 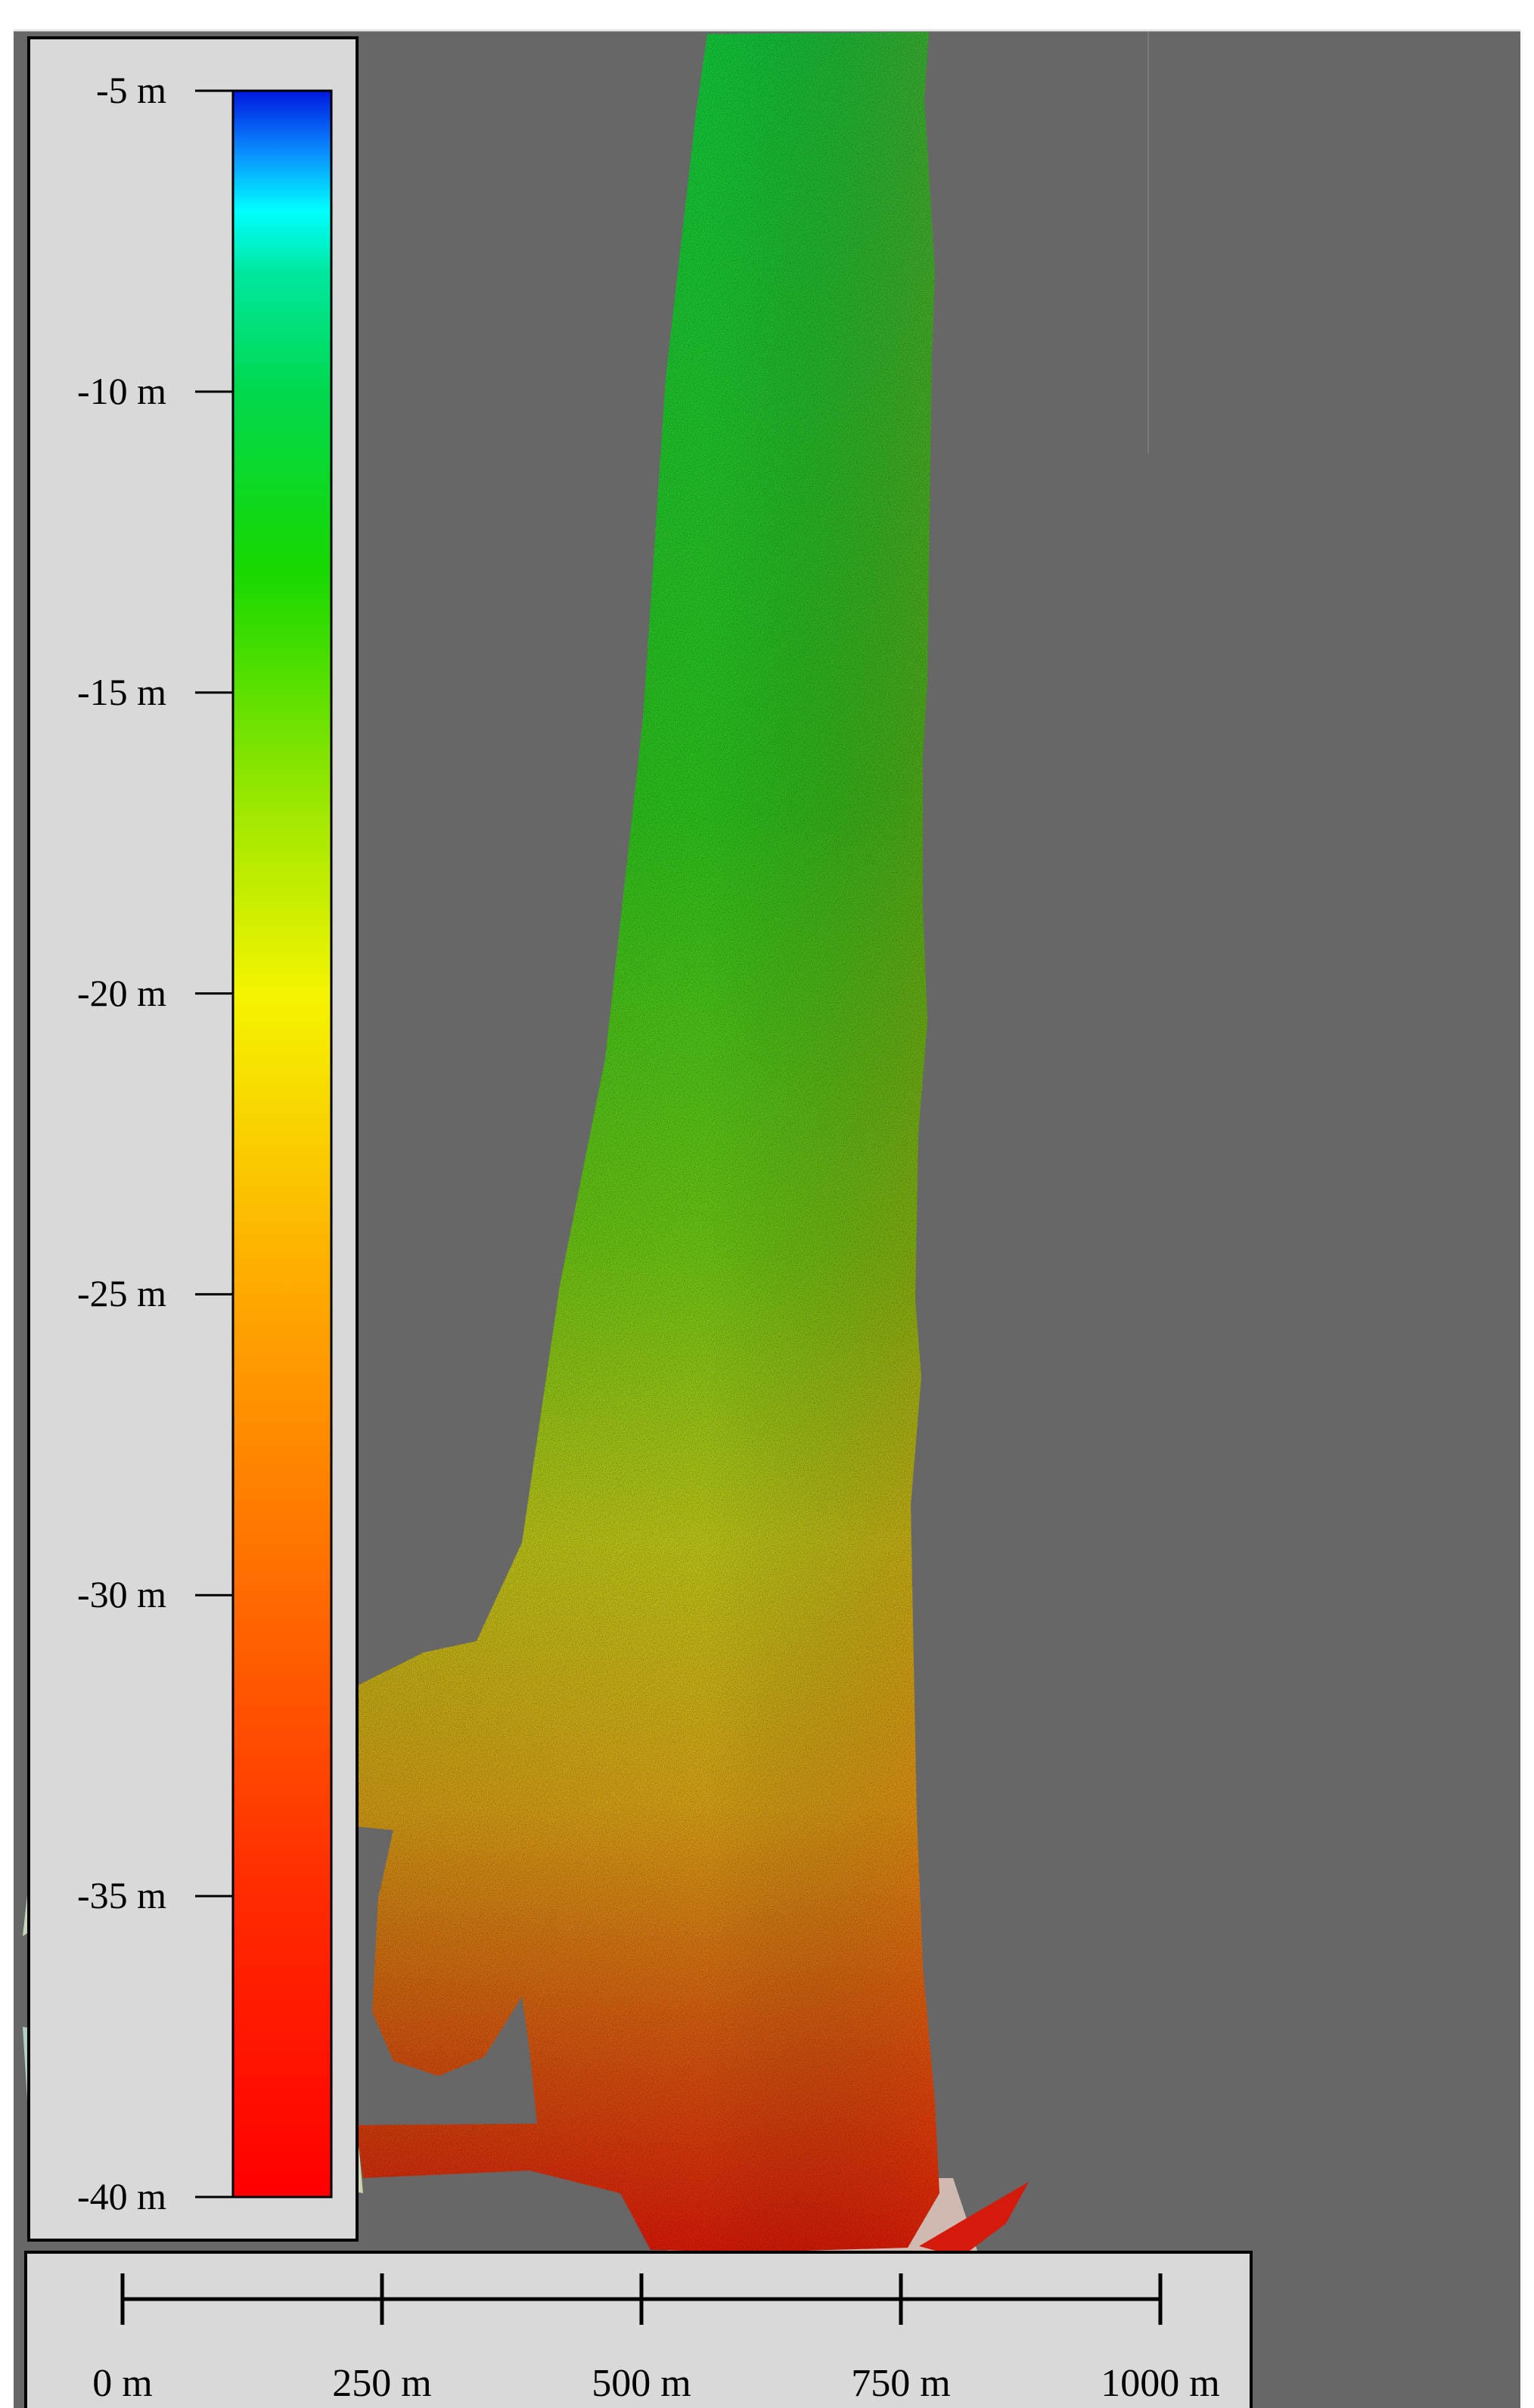 What do you see at coordinates (901, 2383) in the screenshot?
I see `scale-bar-tick-label: 750 m` at bounding box center [901, 2383].